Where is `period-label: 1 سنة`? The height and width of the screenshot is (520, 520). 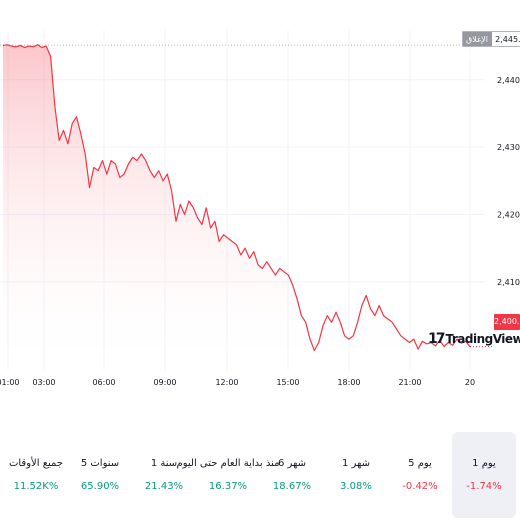 period-label: 1 سنة is located at coordinates (164, 463).